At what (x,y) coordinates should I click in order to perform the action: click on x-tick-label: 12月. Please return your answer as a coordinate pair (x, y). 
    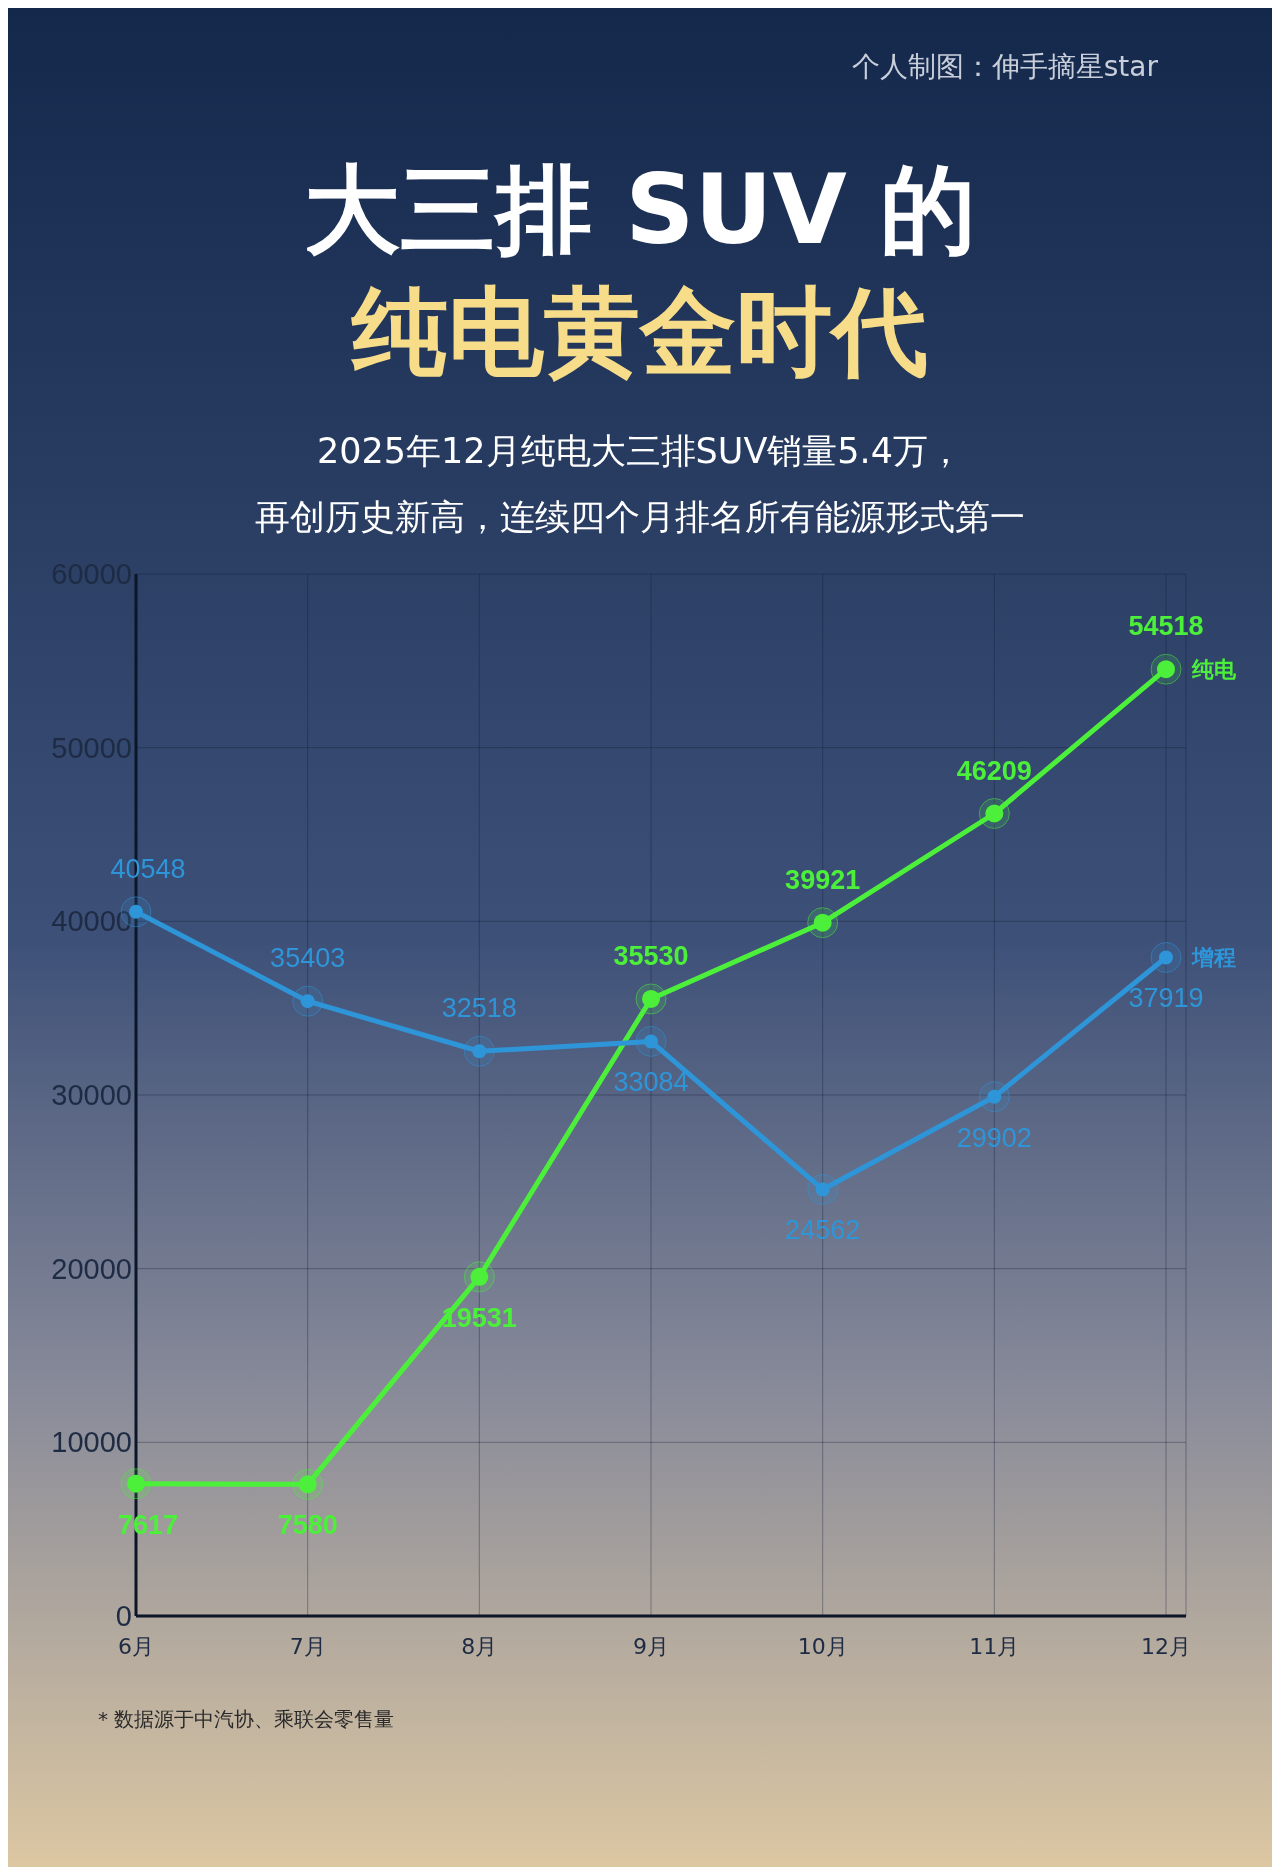
    Looking at the image, I should click on (1166, 1646).